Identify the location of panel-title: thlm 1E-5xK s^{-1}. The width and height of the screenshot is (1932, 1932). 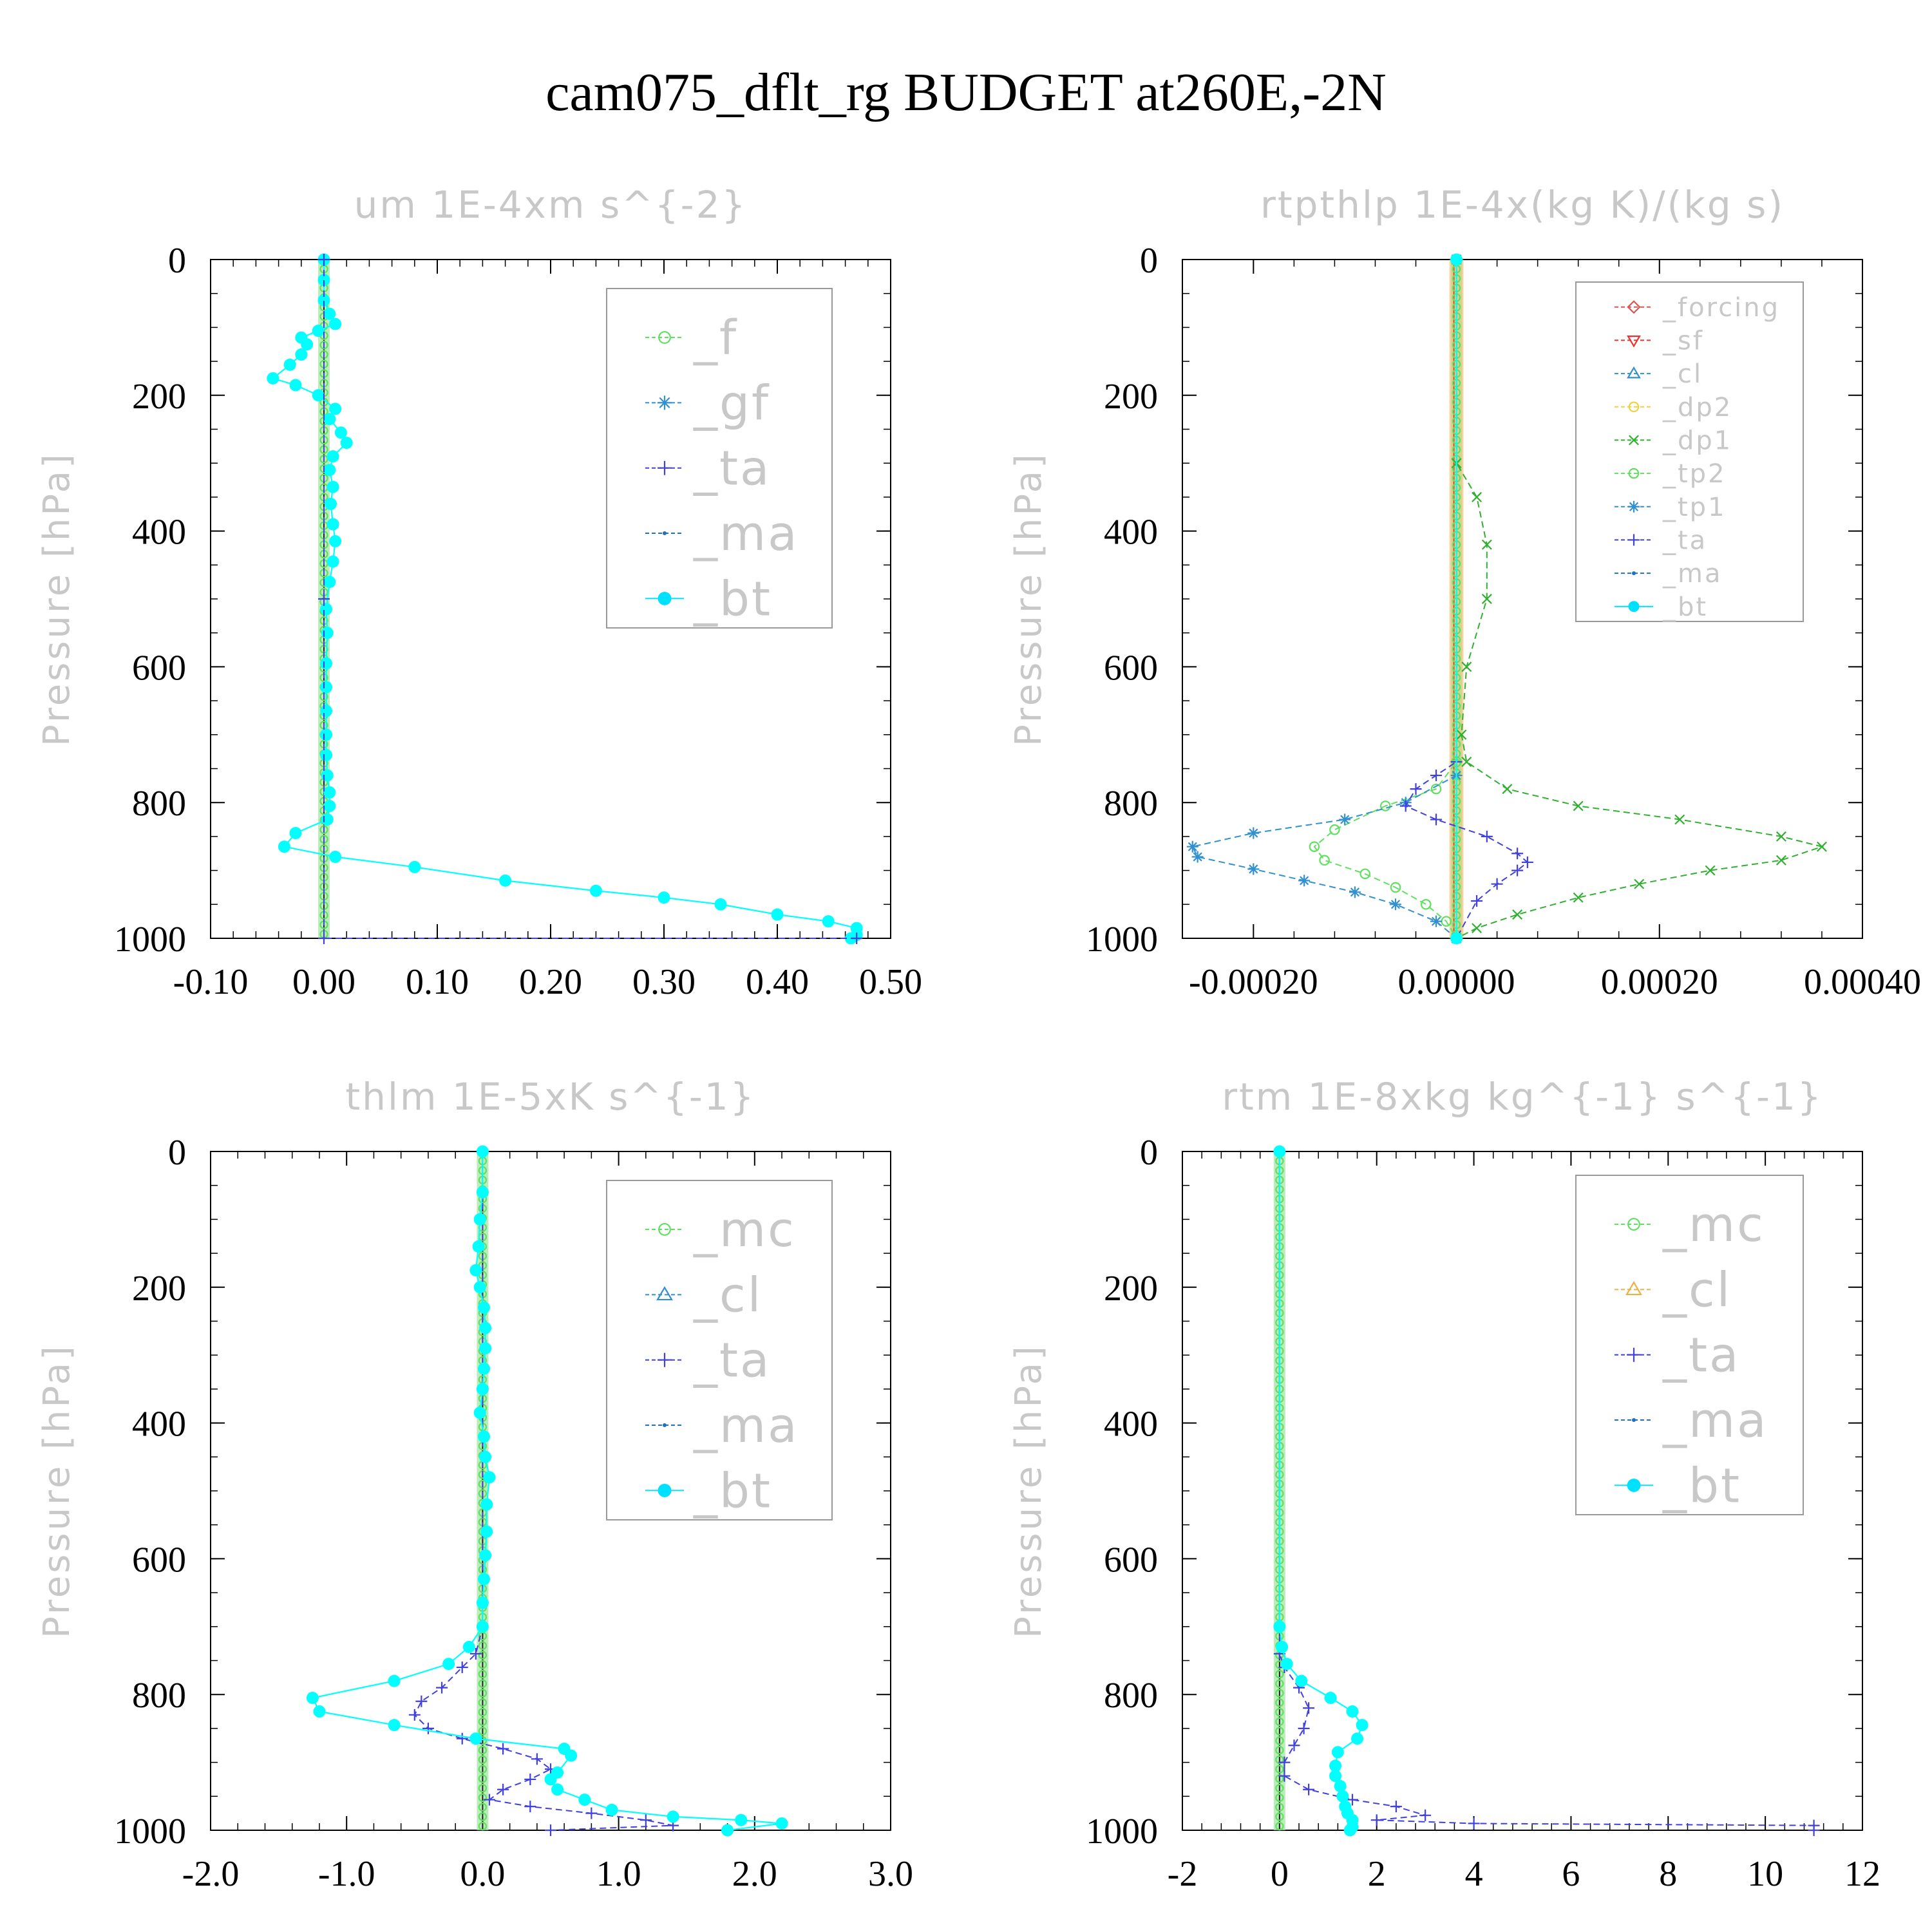
(550, 1097).